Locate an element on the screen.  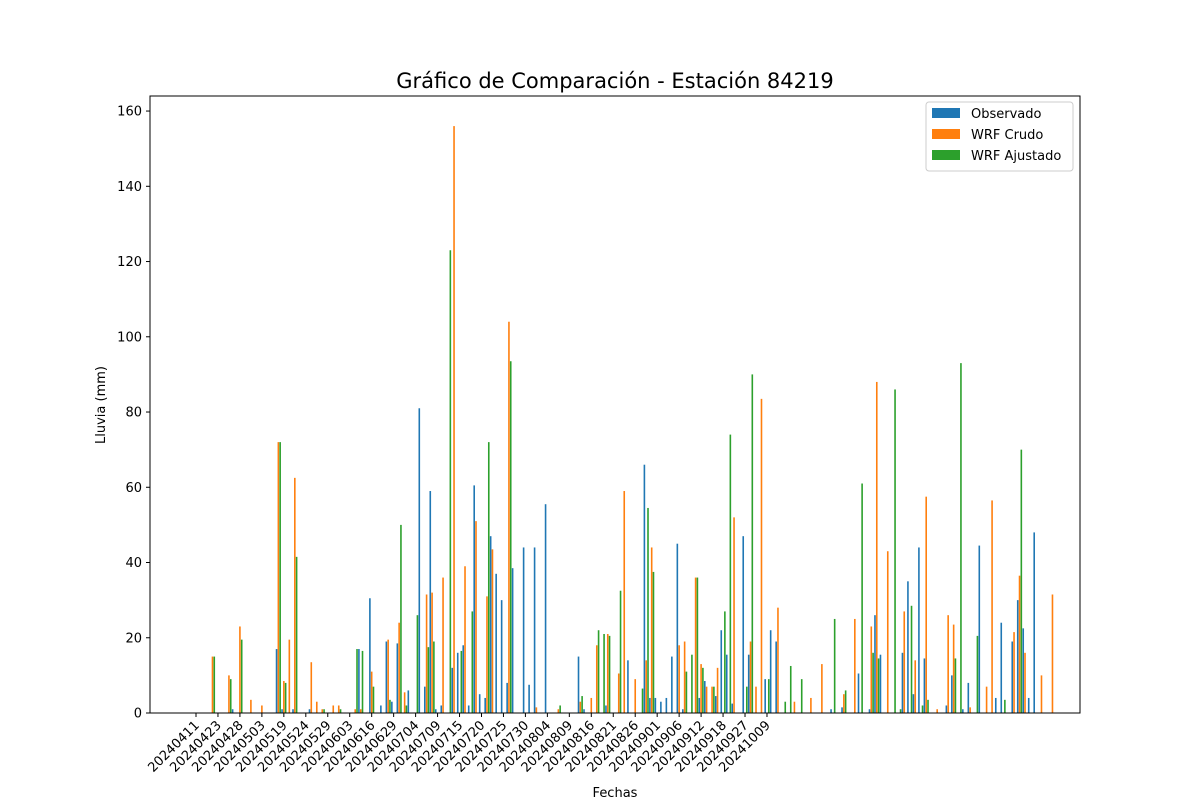
legend-label: Observado is located at coordinates (1006, 114).